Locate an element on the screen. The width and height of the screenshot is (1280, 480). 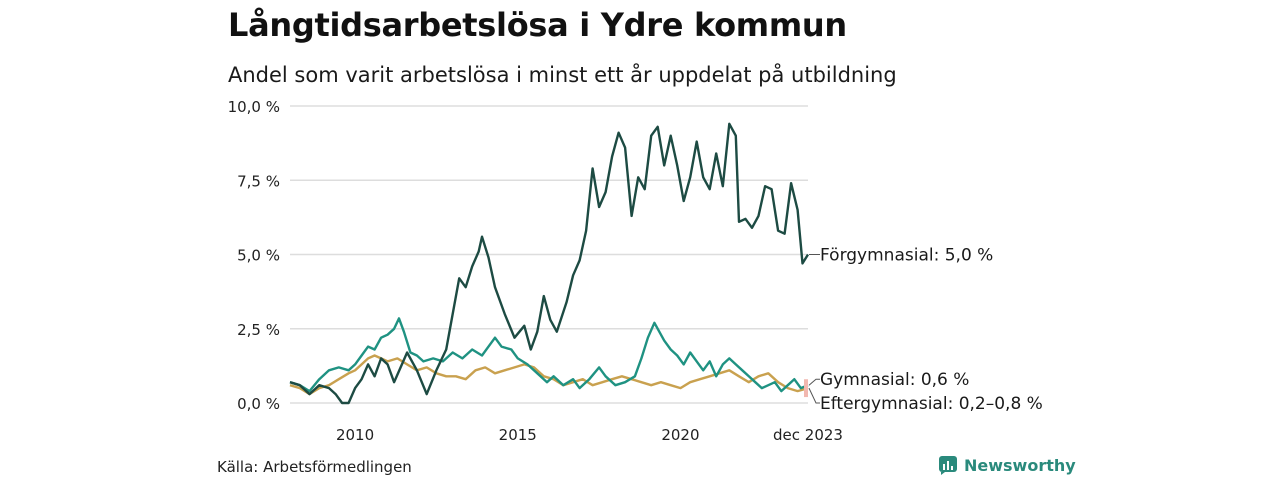
series-line-gymnasial is located at coordinates (549, 355).